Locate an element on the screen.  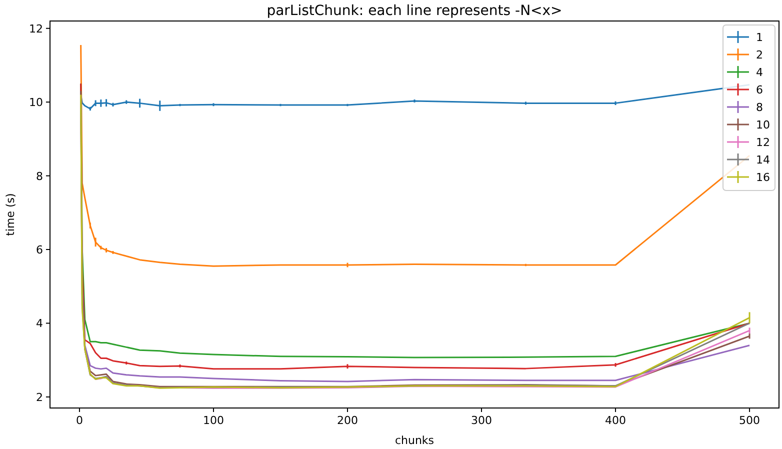
x-axis-title: chunks is located at coordinates (414, 440).